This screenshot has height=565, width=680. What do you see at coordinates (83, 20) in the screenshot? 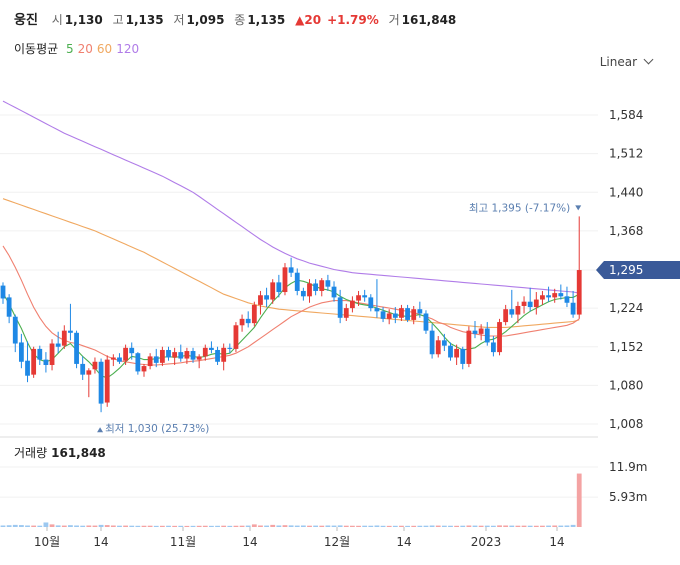
I see `open-value: 1,130` at bounding box center [83, 20].